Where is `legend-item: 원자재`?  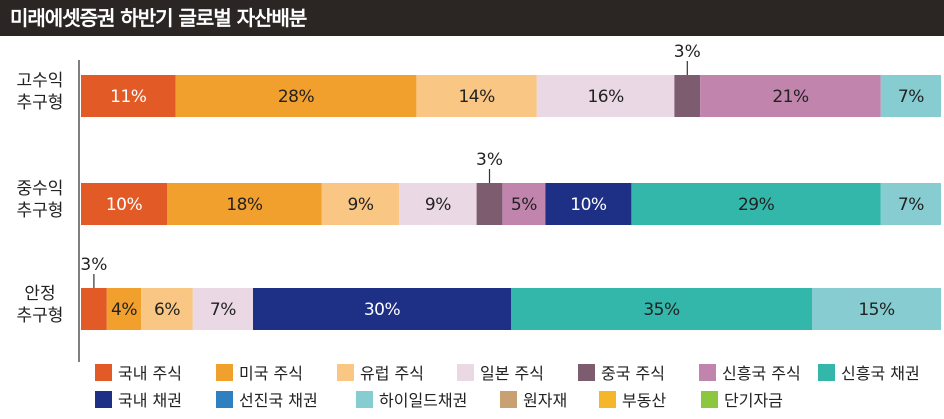
legend-item: 원자재 is located at coordinates (533, 400).